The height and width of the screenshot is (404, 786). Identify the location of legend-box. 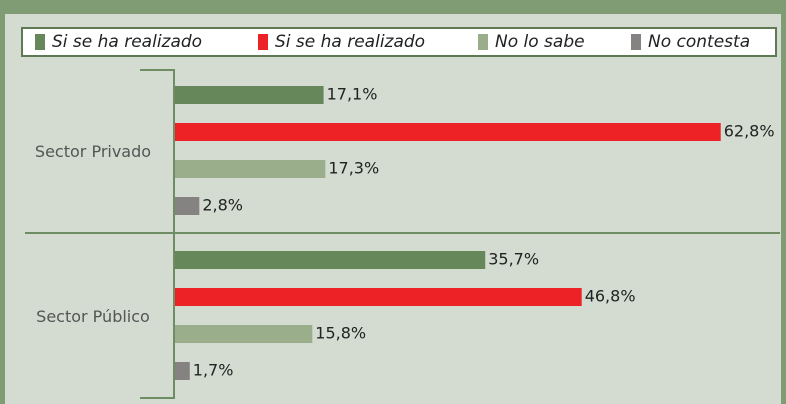
(399, 42).